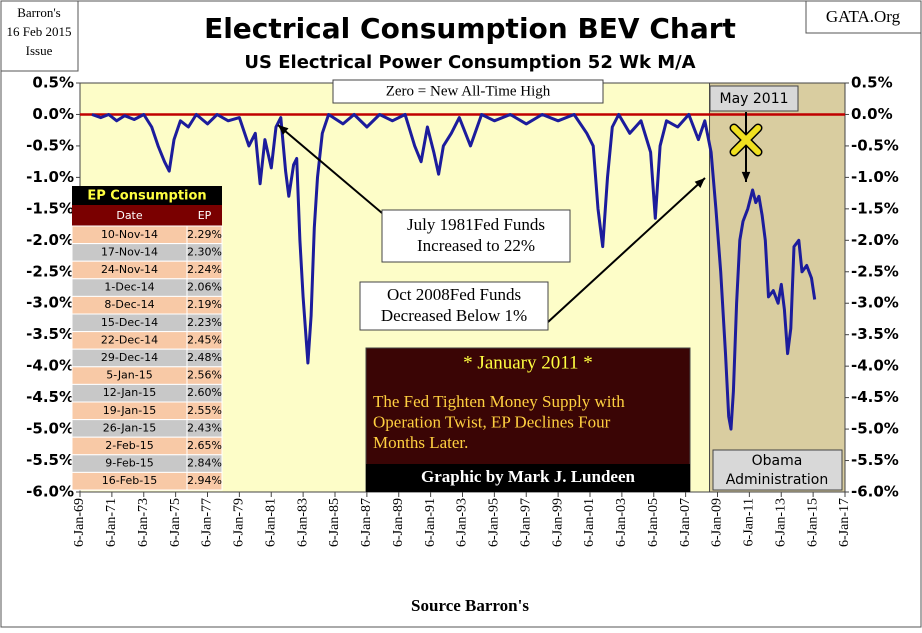  I want to click on x-tick-label: 6-Jan-99, so click(557, 522).